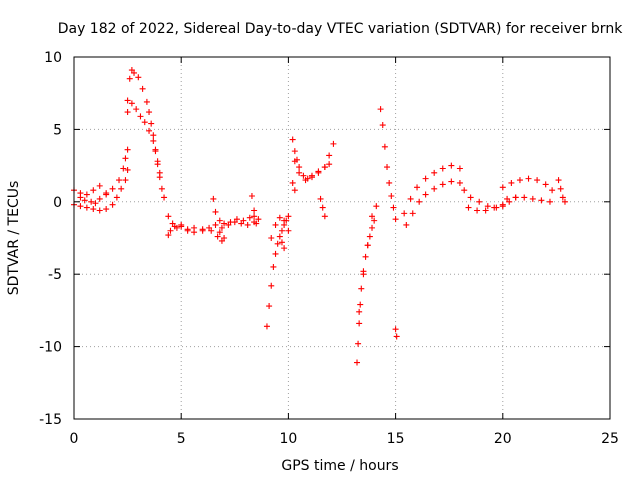 This screenshot has width=640, height=480. What do you see at coordinates (181, 439) in the screenshot?
I see `x-tick-label: 5` at bounding box center [181, 439].